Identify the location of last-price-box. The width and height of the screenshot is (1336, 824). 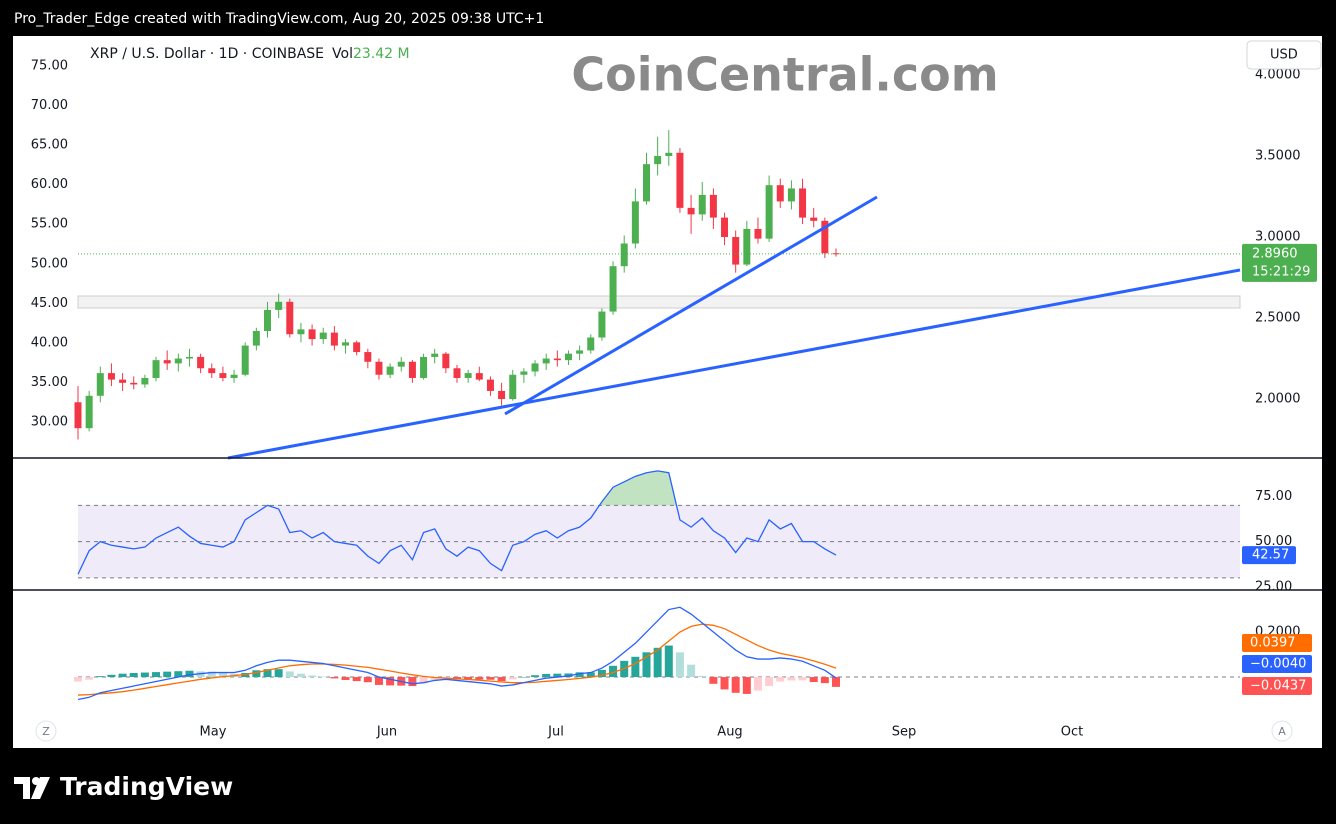
(1279, 262).